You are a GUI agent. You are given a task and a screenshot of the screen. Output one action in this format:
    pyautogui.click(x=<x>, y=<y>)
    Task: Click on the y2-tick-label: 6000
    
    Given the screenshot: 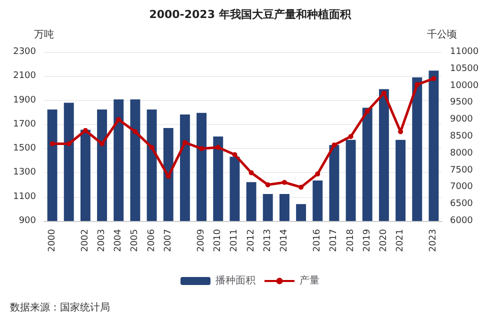 What is the action you would take?
    pyautogui.click(x=462, y=221)
    